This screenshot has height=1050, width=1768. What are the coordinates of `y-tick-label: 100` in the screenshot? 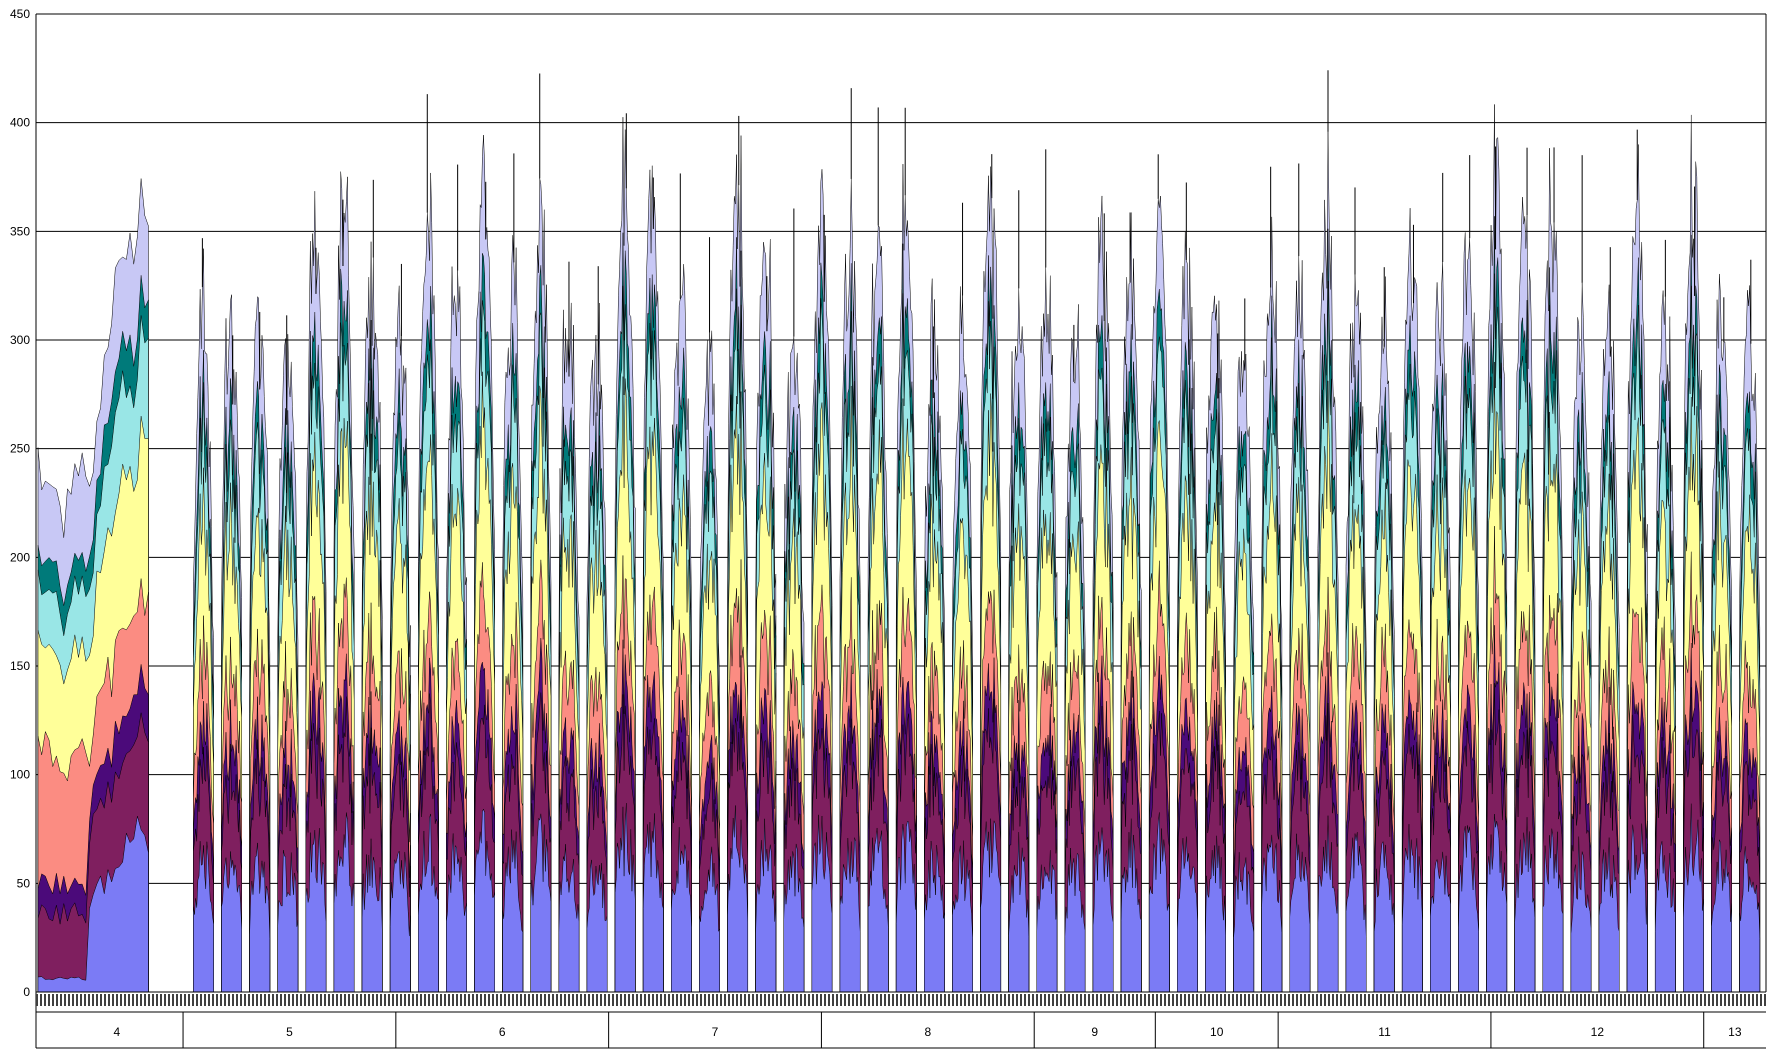 It's located at (20, 775).